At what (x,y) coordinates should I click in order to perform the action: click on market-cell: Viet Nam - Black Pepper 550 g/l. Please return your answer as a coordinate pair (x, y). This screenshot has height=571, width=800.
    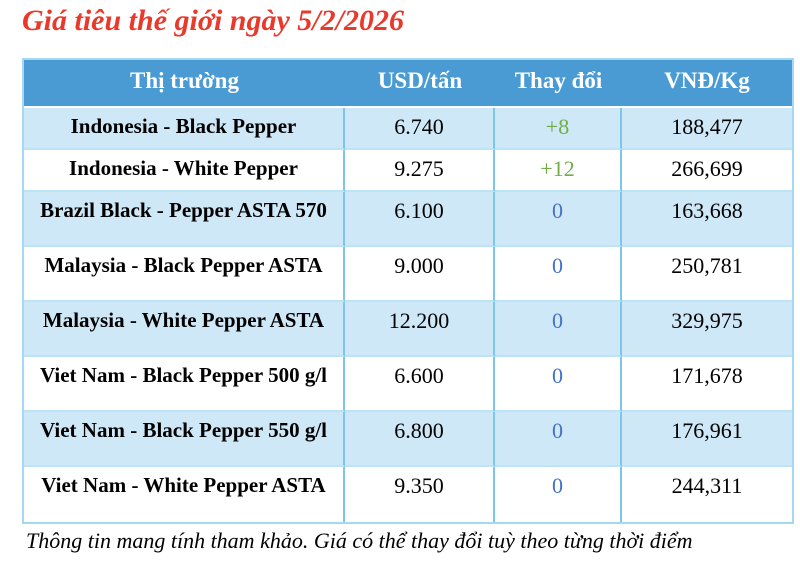
    Looking at the image, I should click on (184, 439).